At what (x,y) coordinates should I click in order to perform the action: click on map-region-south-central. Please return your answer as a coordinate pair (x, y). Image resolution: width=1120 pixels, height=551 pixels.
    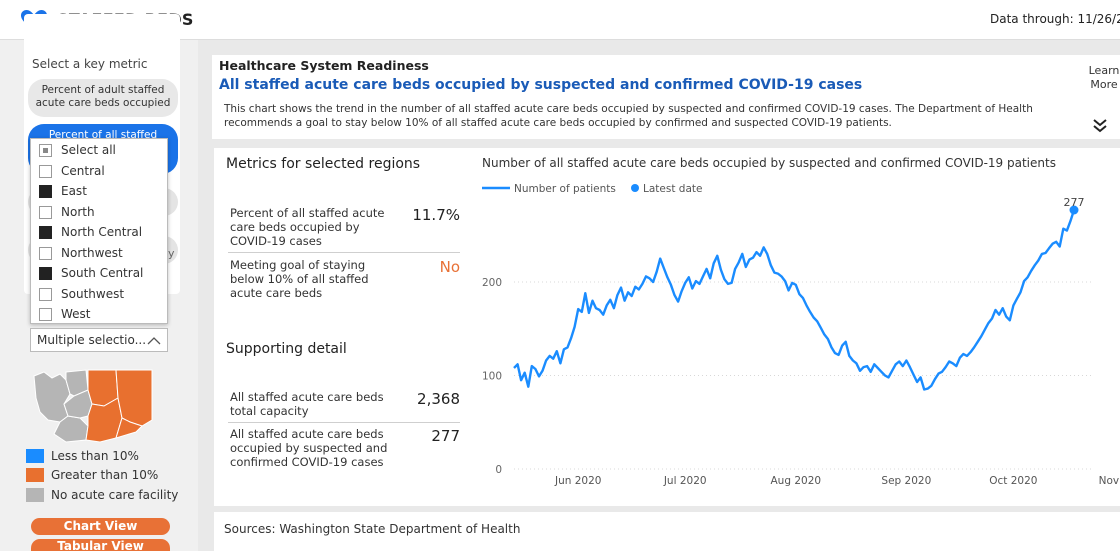
    Looking at the image, I should click on (104, 420).